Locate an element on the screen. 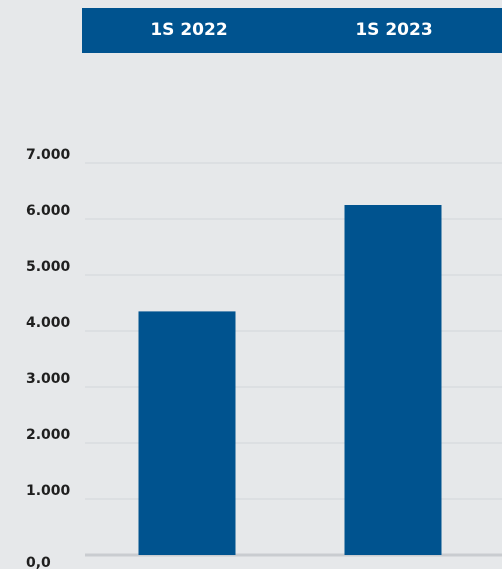 The width and height of the screenshot is (502, 569). y-tick-label-0: 0,0 is located at coordinates (38, 562).